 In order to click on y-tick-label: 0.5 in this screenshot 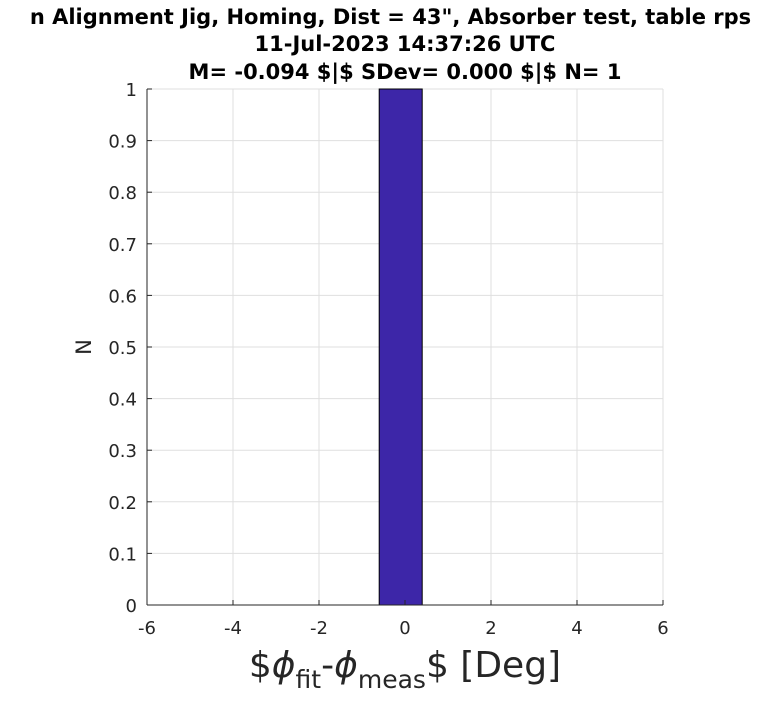, I will do `click(122, 348)`.